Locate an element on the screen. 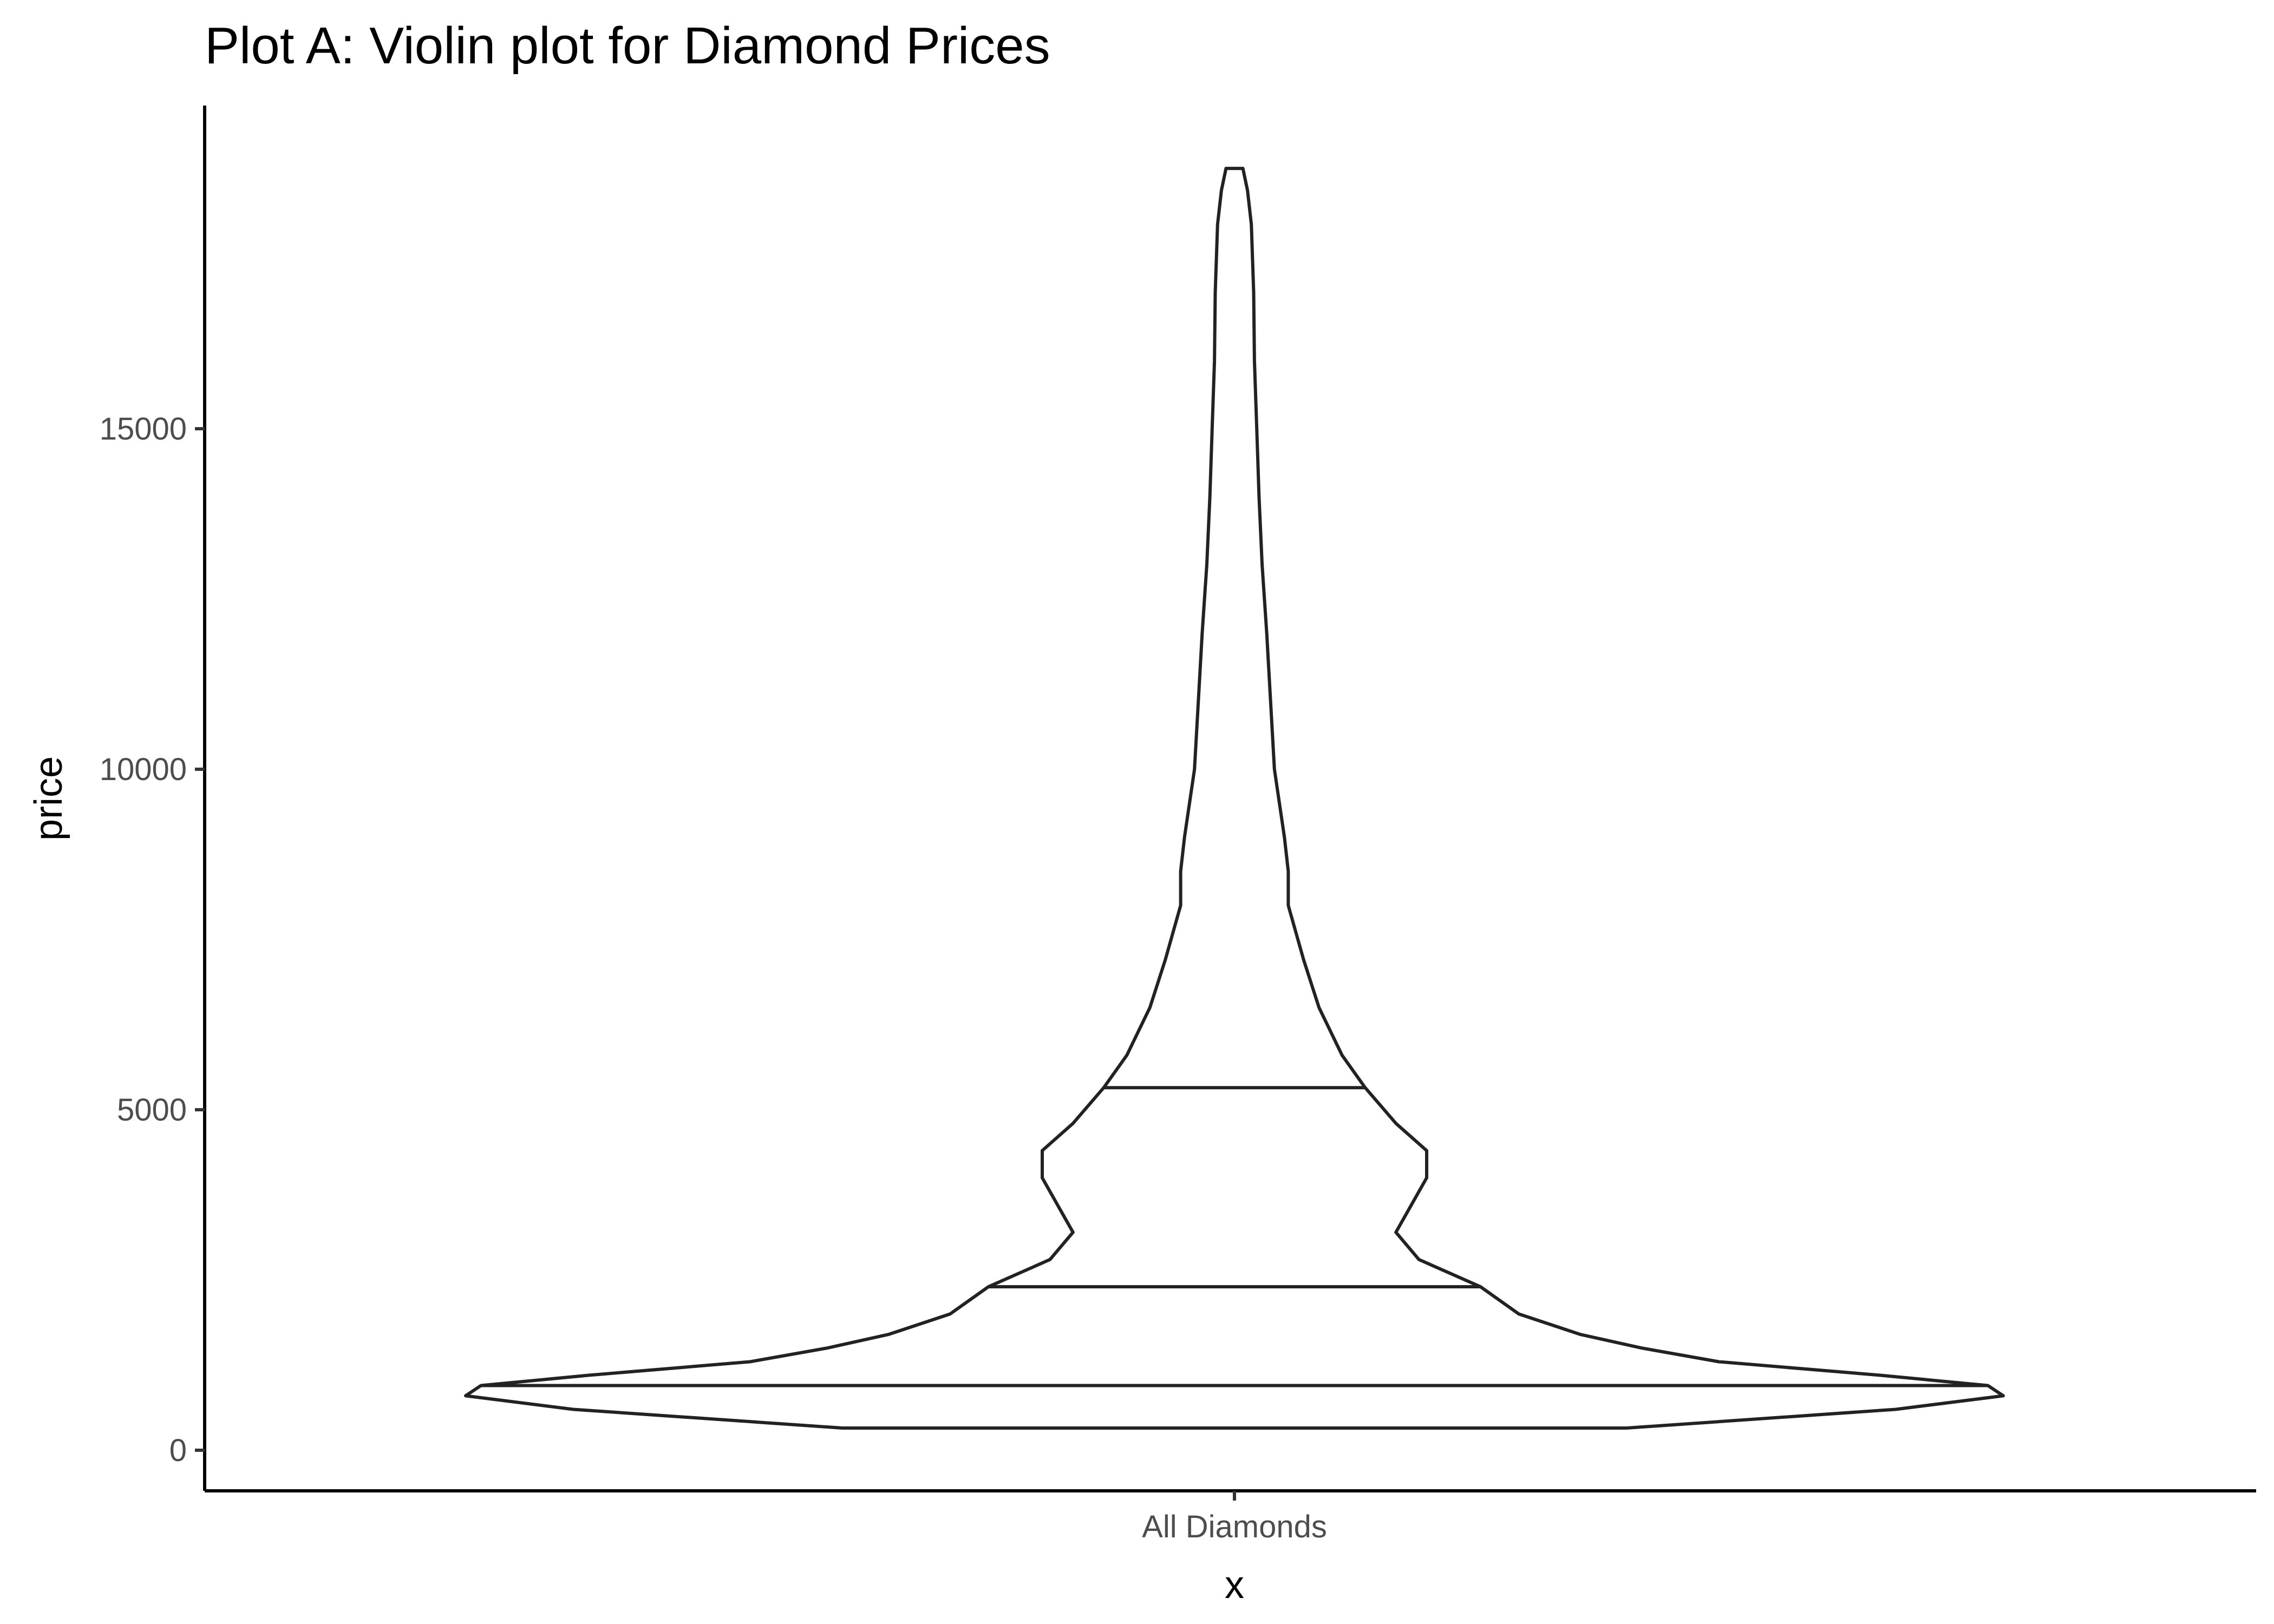 The image size is (2274, 1624). x-tick-label: All Diamonds is located at coordinates (1234, 1526).